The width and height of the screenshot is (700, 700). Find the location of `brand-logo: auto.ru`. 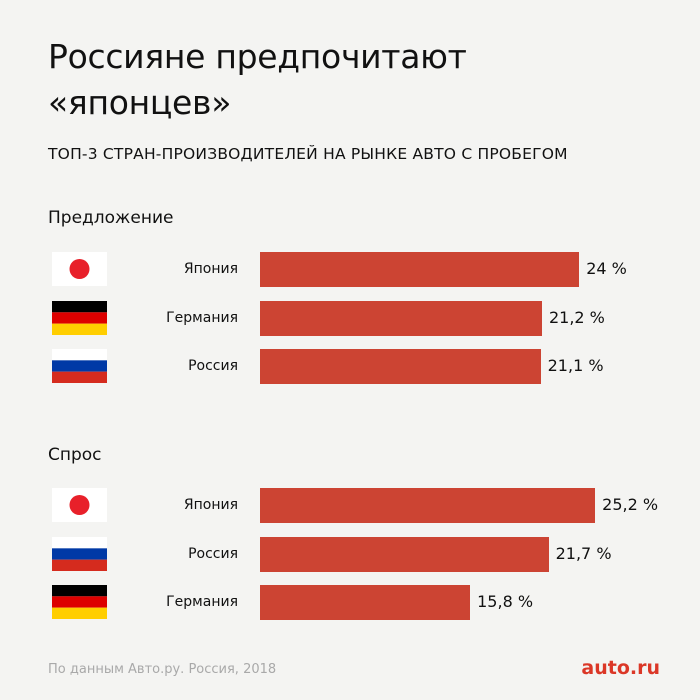

brand-logo: auto.ru is located at coordinates (620, 668).